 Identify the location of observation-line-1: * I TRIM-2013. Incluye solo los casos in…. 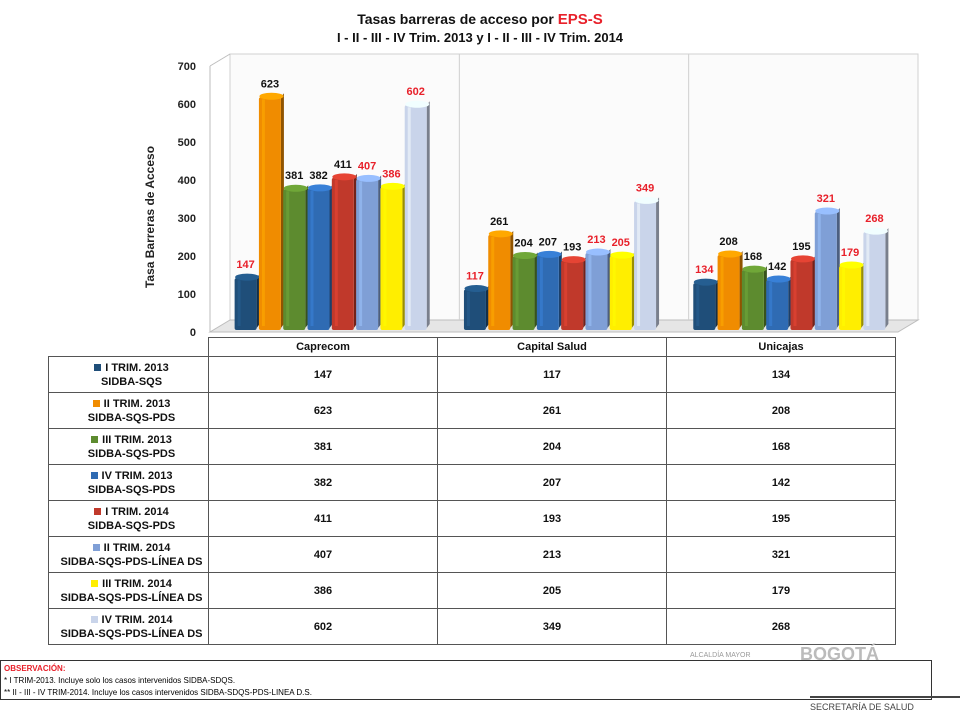
(120, 680).